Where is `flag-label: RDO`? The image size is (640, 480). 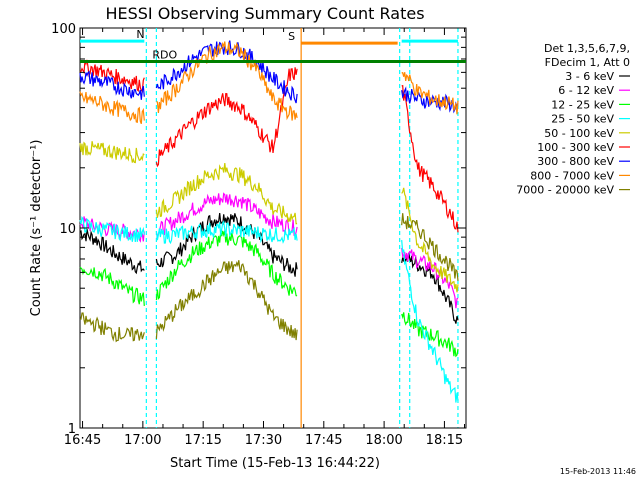
flag-label: RDO is located at coordinates (164, 54).